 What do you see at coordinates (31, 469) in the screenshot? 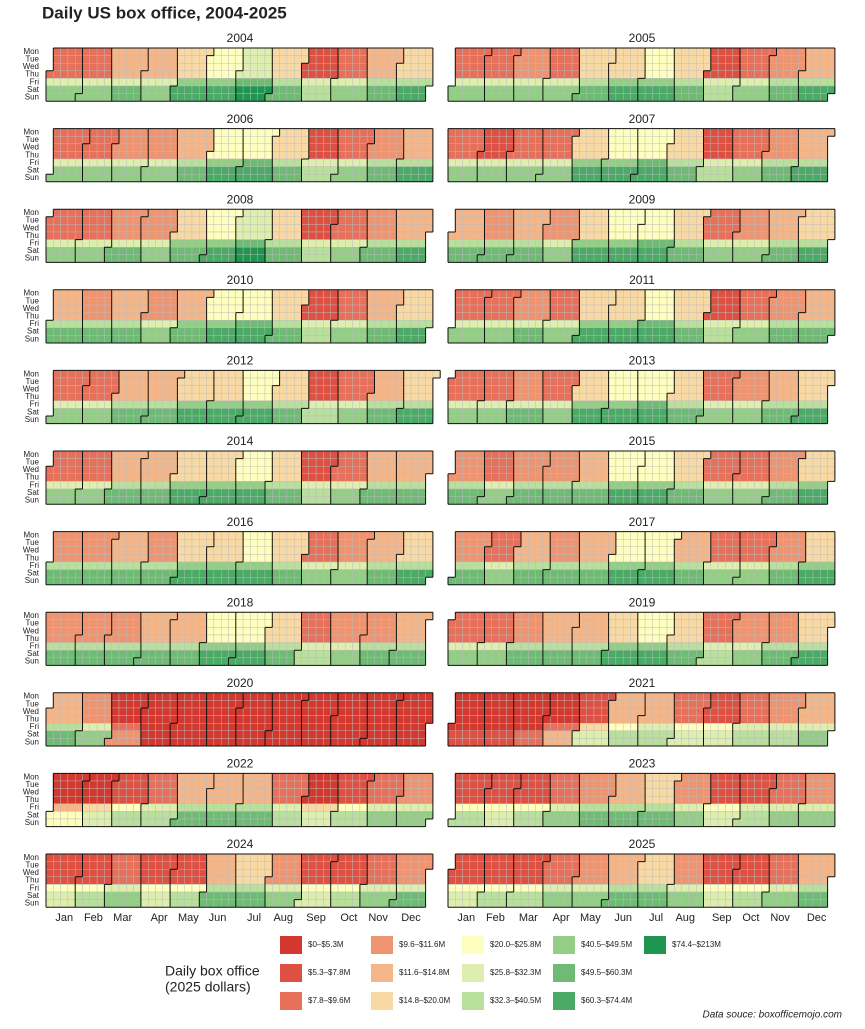
I see `weekday-label: Wed` at bounding box center [31, 469].